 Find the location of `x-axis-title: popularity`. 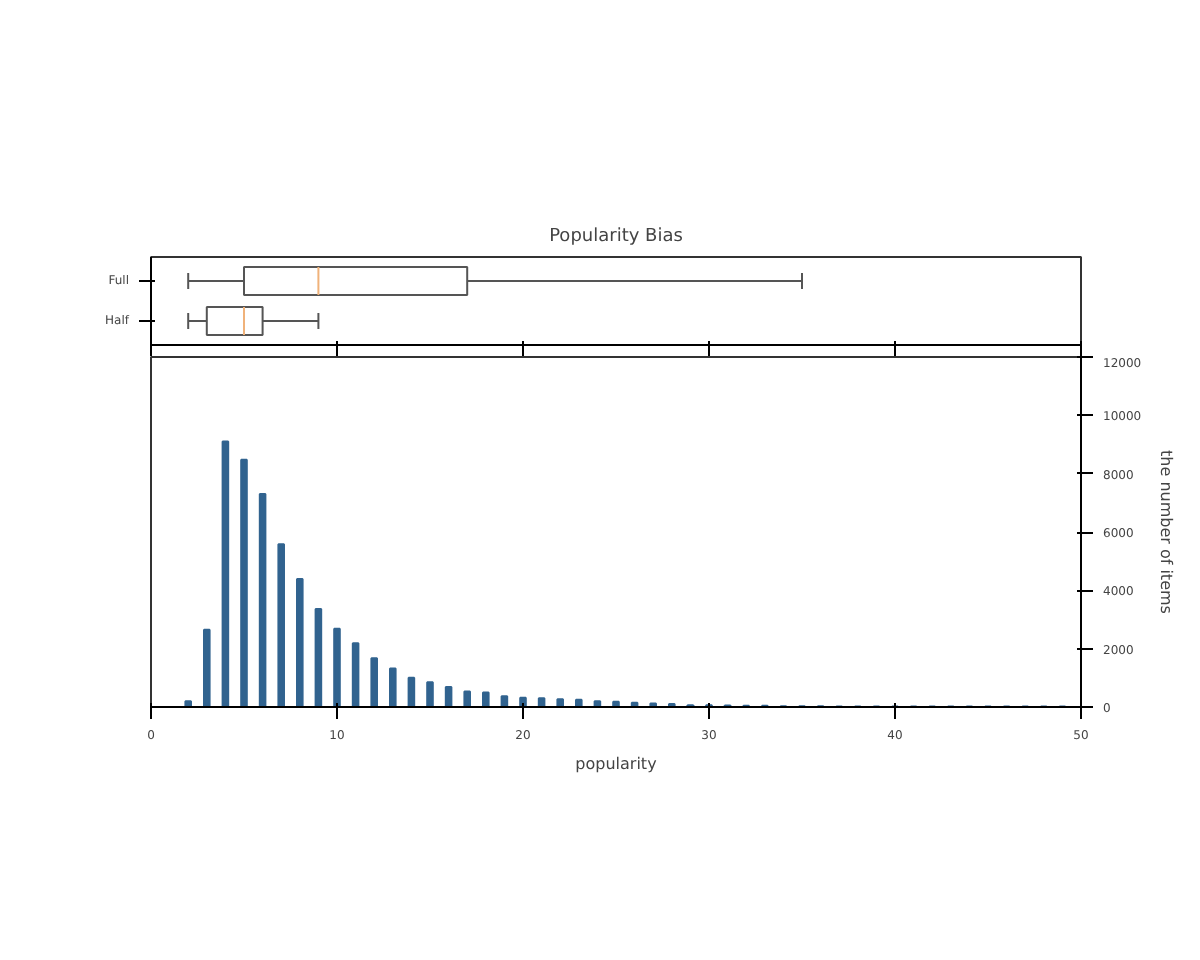

x-axis-title: popularity is located at coordinates (616, 764).